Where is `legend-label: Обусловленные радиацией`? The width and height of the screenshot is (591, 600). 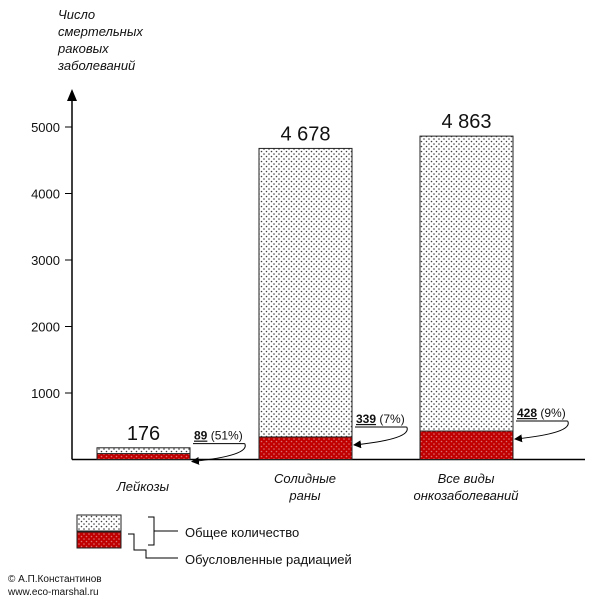 legend-label: Обусловленные радиацией is located at coordinates (268, 559).